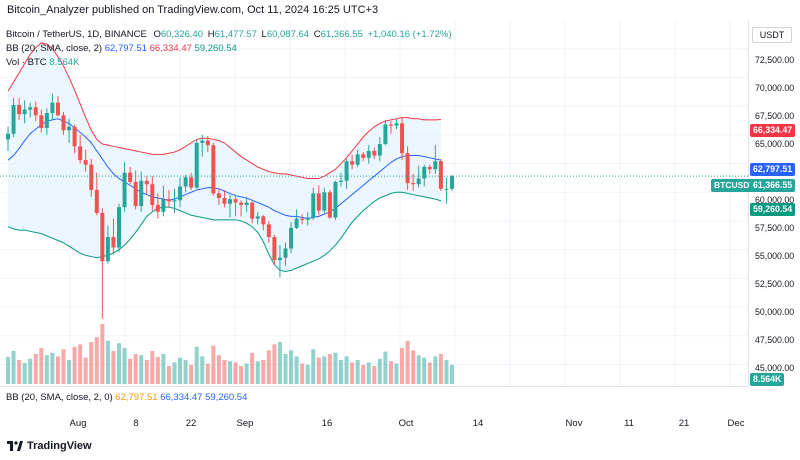  I want to click on price-tick: 50,000.00, so click(775, 312).